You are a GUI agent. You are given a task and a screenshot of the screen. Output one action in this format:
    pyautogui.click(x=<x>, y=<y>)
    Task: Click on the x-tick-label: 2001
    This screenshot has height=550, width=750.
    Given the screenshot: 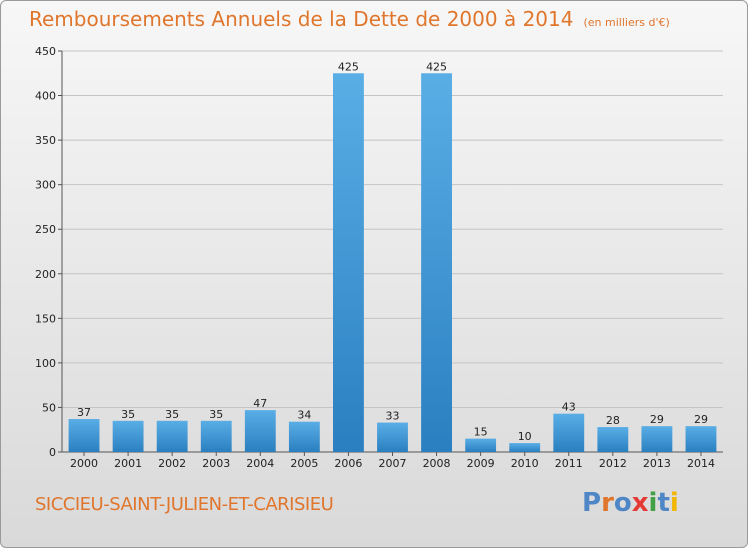 What is the action you would take?
    pyautogui.click(x=128, y=463)
    